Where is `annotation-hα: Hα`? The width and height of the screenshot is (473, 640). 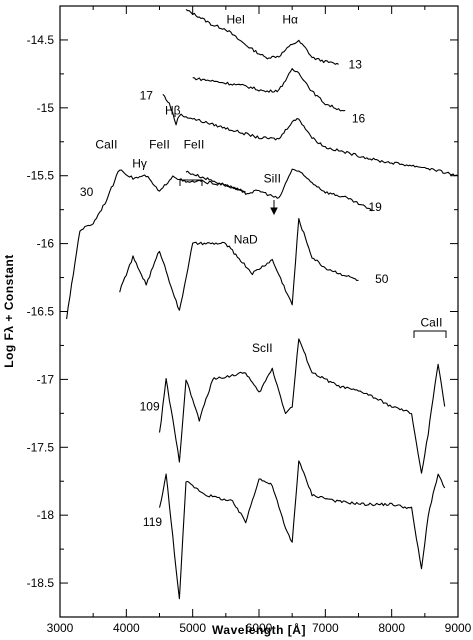 annotation-hα: Hα is located at coordinates (290, 20).